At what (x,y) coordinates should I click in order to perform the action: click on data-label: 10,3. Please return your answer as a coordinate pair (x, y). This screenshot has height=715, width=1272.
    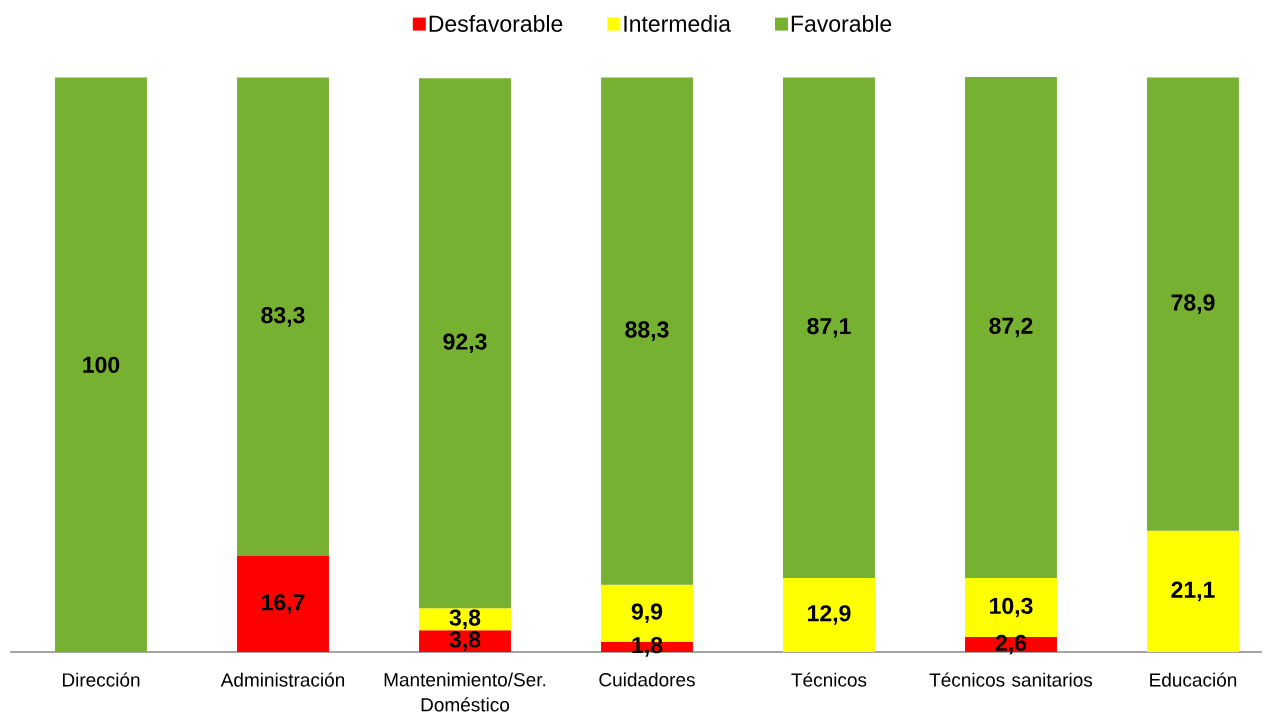
    Looking at the image, I should click on (1011, 607).